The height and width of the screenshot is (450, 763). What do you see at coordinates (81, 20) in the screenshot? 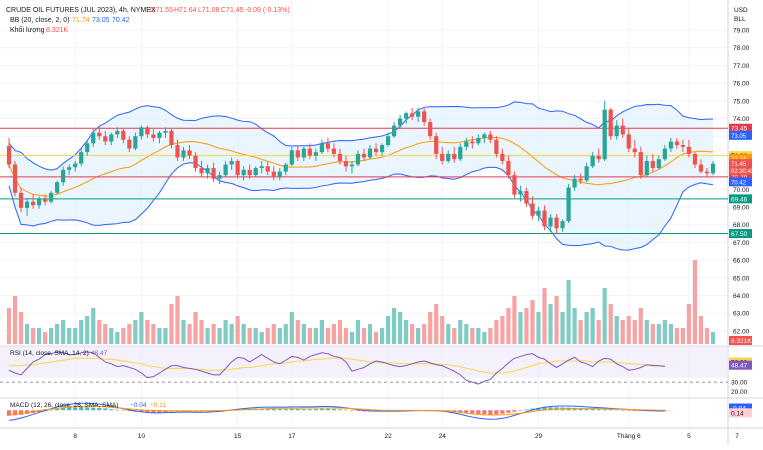
I see `bb-basis-value: 71.74` at bounding box center [81, 20].